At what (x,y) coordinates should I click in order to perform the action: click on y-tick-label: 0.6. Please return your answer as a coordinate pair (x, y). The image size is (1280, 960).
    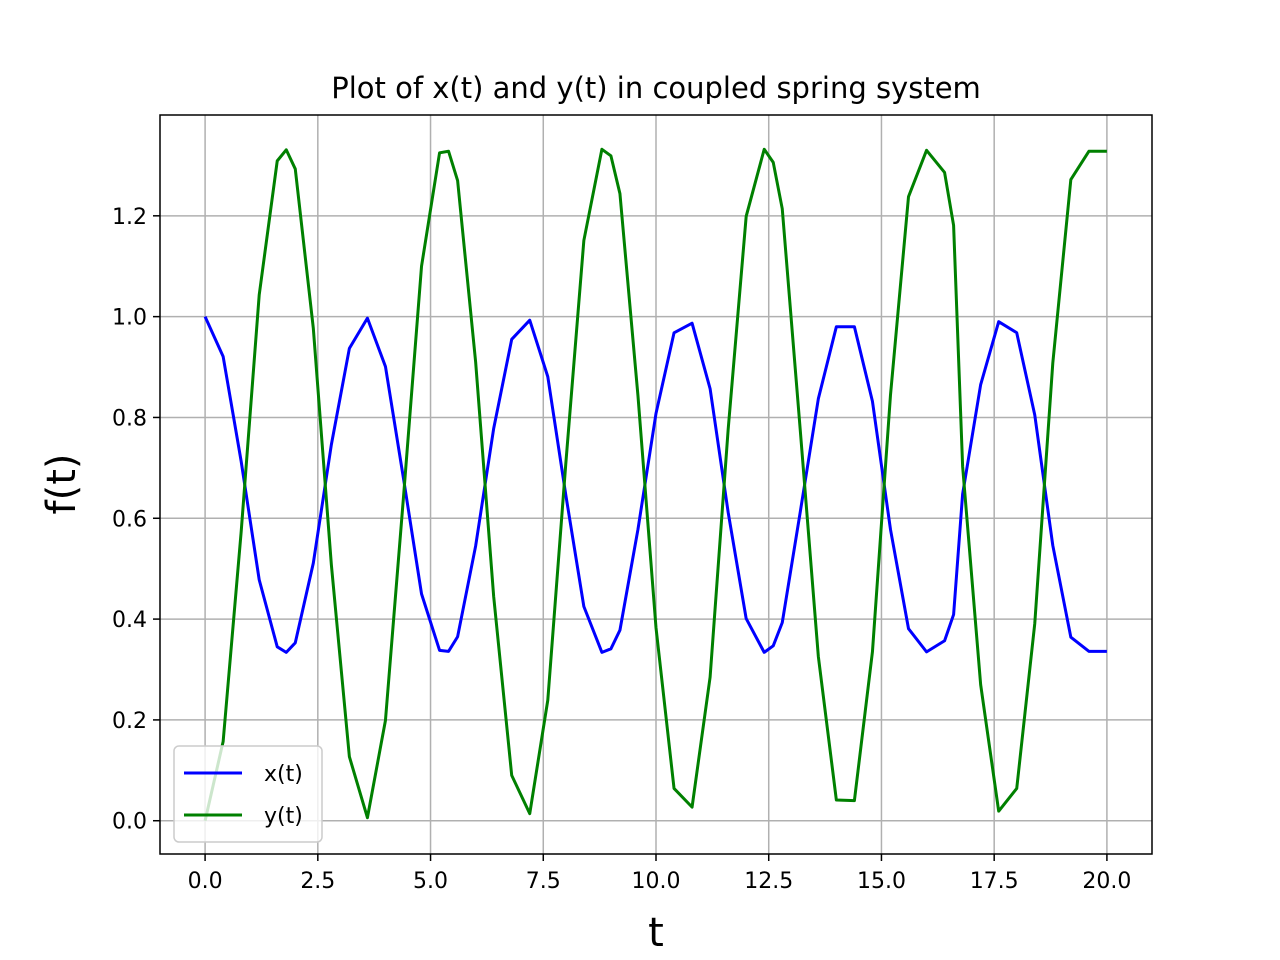
    Looking at the image, I should click on (129, 519).